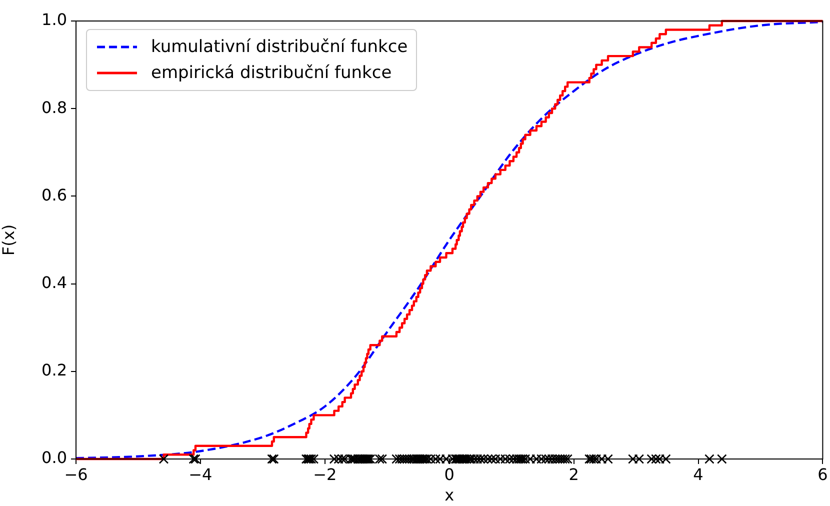 The width and height of the screenshot is (830, 506). What do you see at coordinates (54, 282) in the screenshot?
I see `y-tick-label: 0.4` at bounding box center [54, 282].